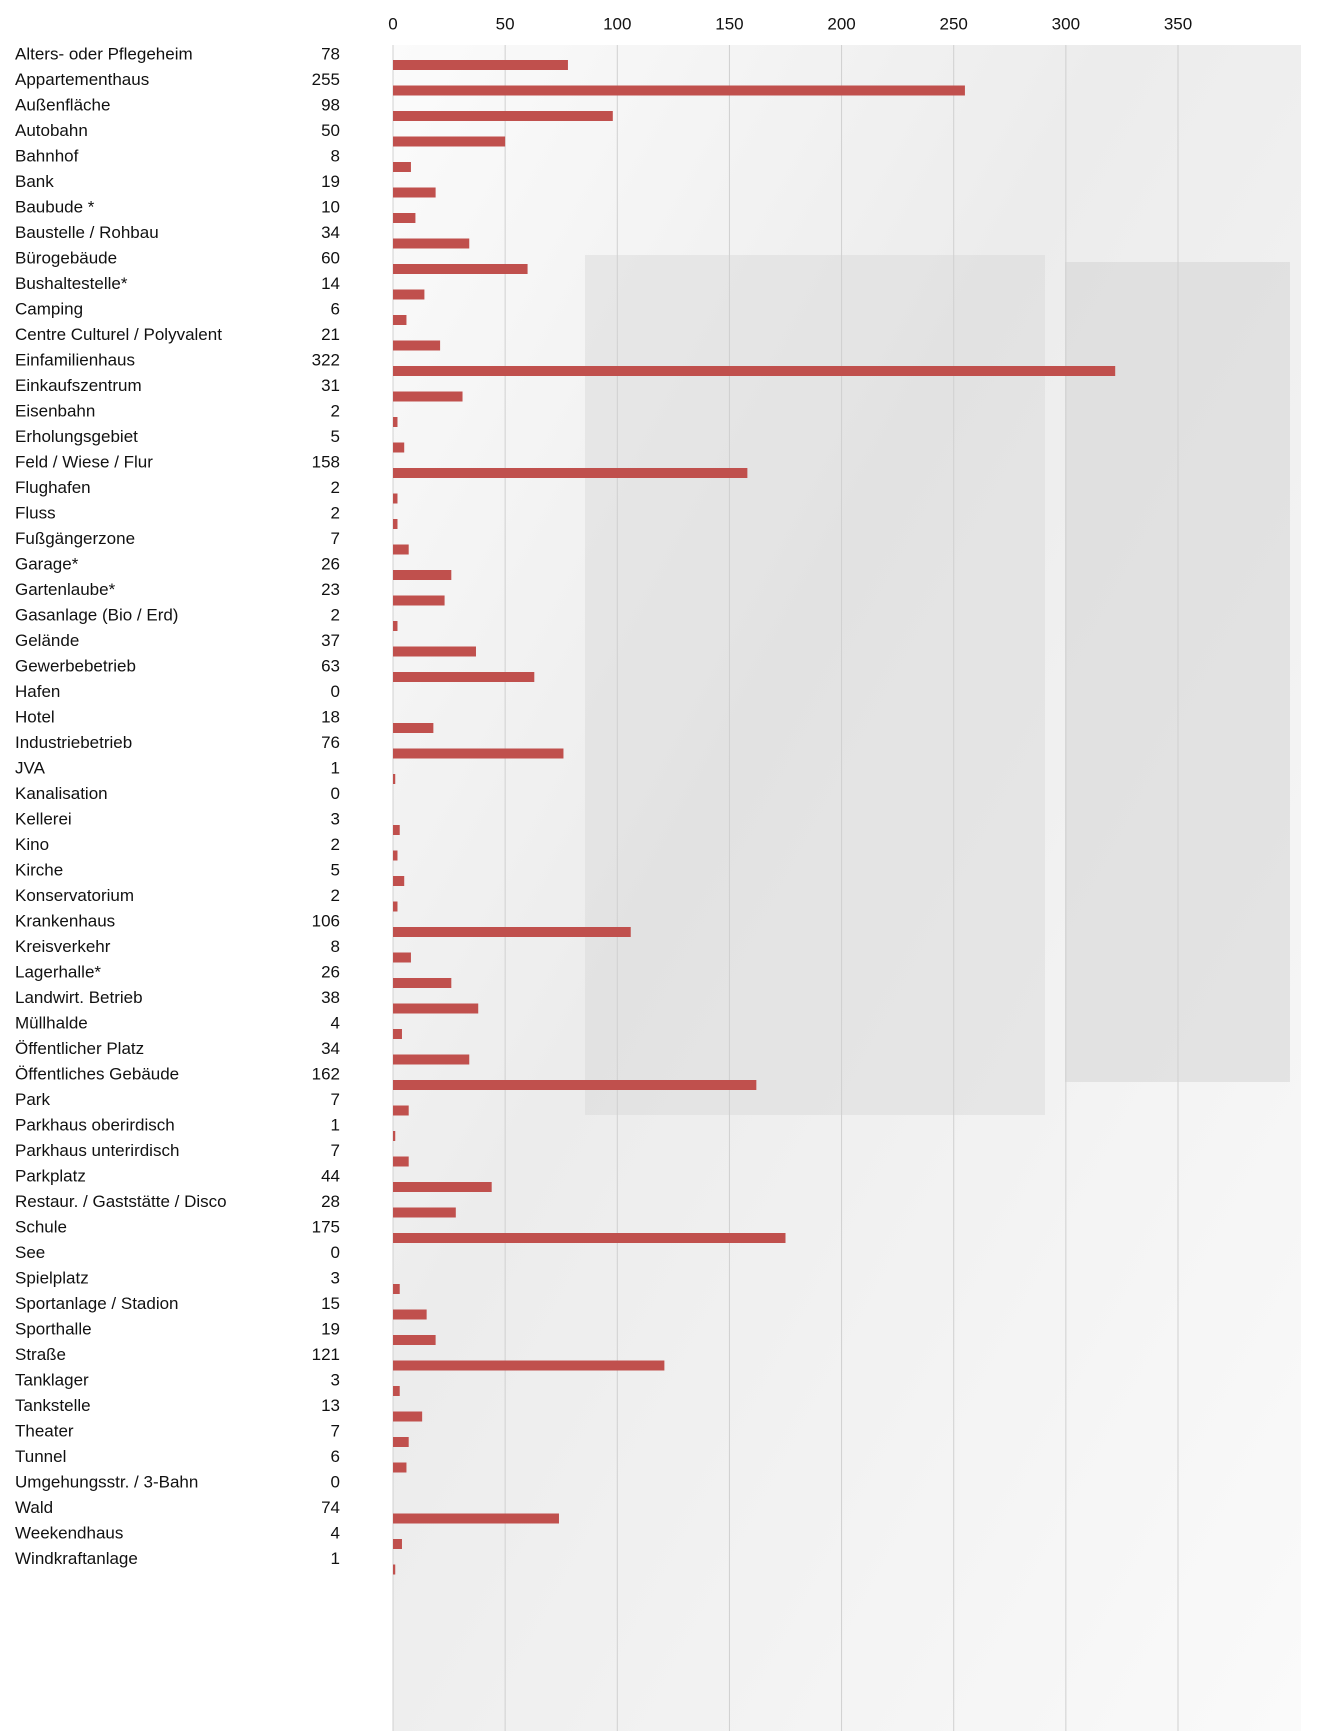  What do you see at coordinates (78, 385) in the screenshot?
I see `category-label: Einkaufszentrum` at bounding box center [78, 385].